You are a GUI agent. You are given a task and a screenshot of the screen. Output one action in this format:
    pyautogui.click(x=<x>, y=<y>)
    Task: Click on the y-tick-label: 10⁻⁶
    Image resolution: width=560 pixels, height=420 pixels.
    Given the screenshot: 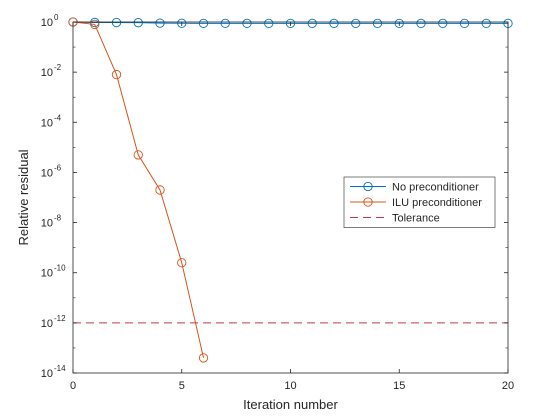 What is the action you would take?
    pyautogui.click(x=51, y=171)
    